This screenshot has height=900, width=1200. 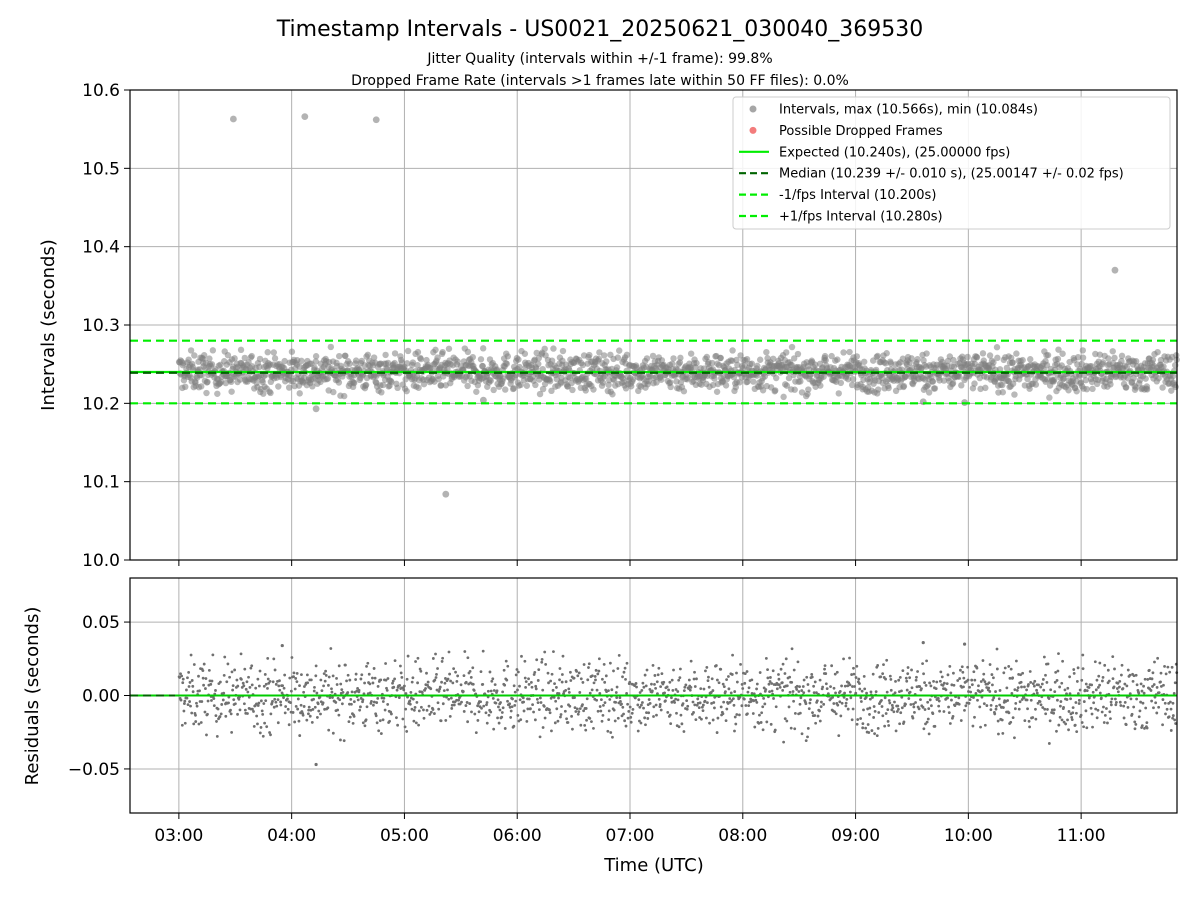 What do you see at coordinates (94, 770) in the screenshot?
I see `bottom-y-tick-label: −0.05` at bounding box center [94, 770].